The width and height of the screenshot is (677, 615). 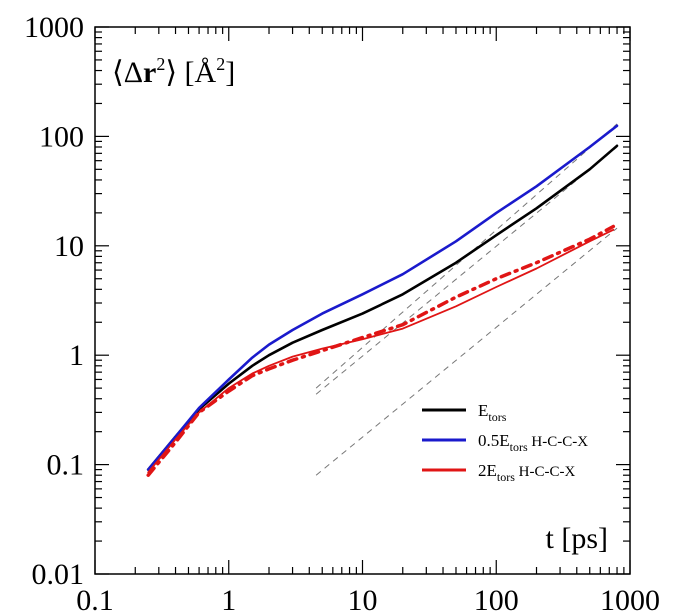 What do you see at coordinates (577, 538) in the screenshot?
I see `x-axis-label: t [ps]` at bounding box center [577, 538].